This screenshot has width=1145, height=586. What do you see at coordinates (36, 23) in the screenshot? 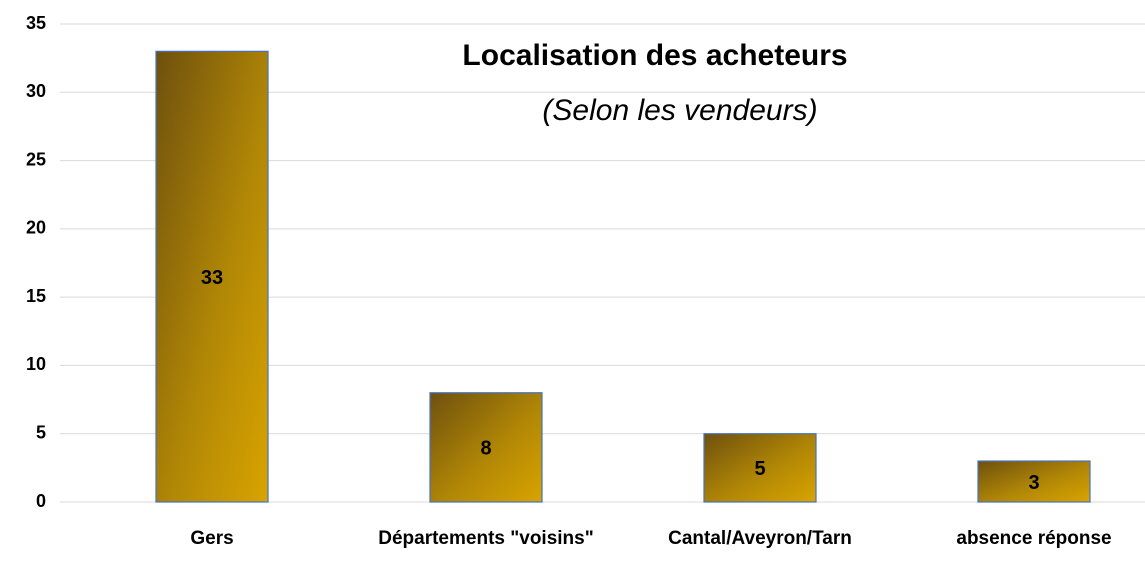
I see `y-tick-label: 35` at bounding box center [36, 23].